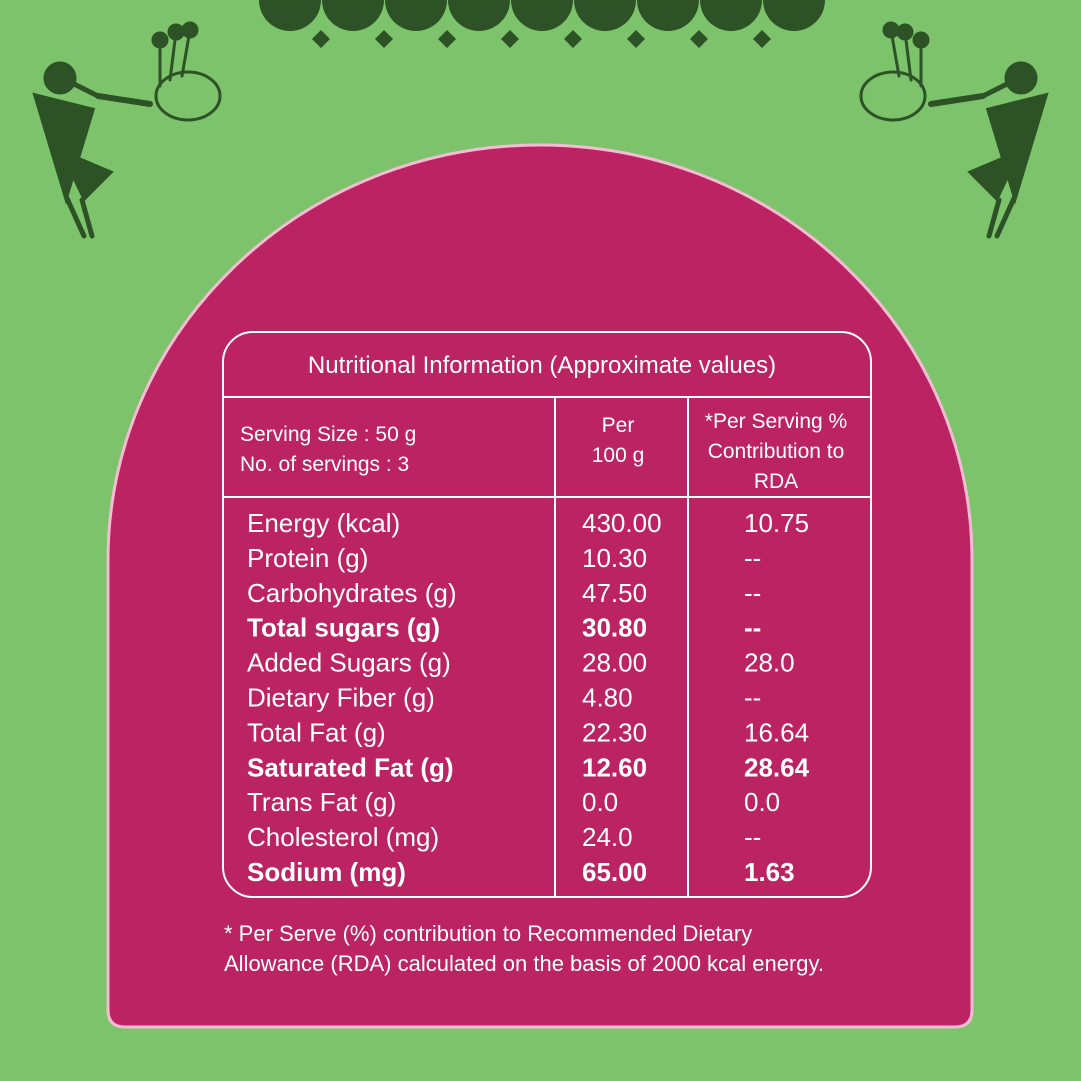 The width and height of the screenshot is (1081, 1081). I want to click on per-100g-value: 65.00, so click(614, 872).